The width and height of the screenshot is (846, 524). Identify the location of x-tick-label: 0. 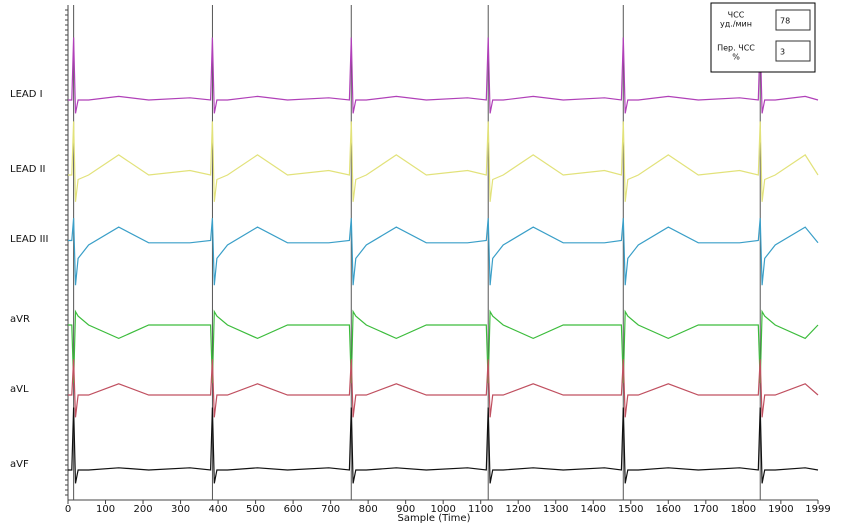
(68, 509).